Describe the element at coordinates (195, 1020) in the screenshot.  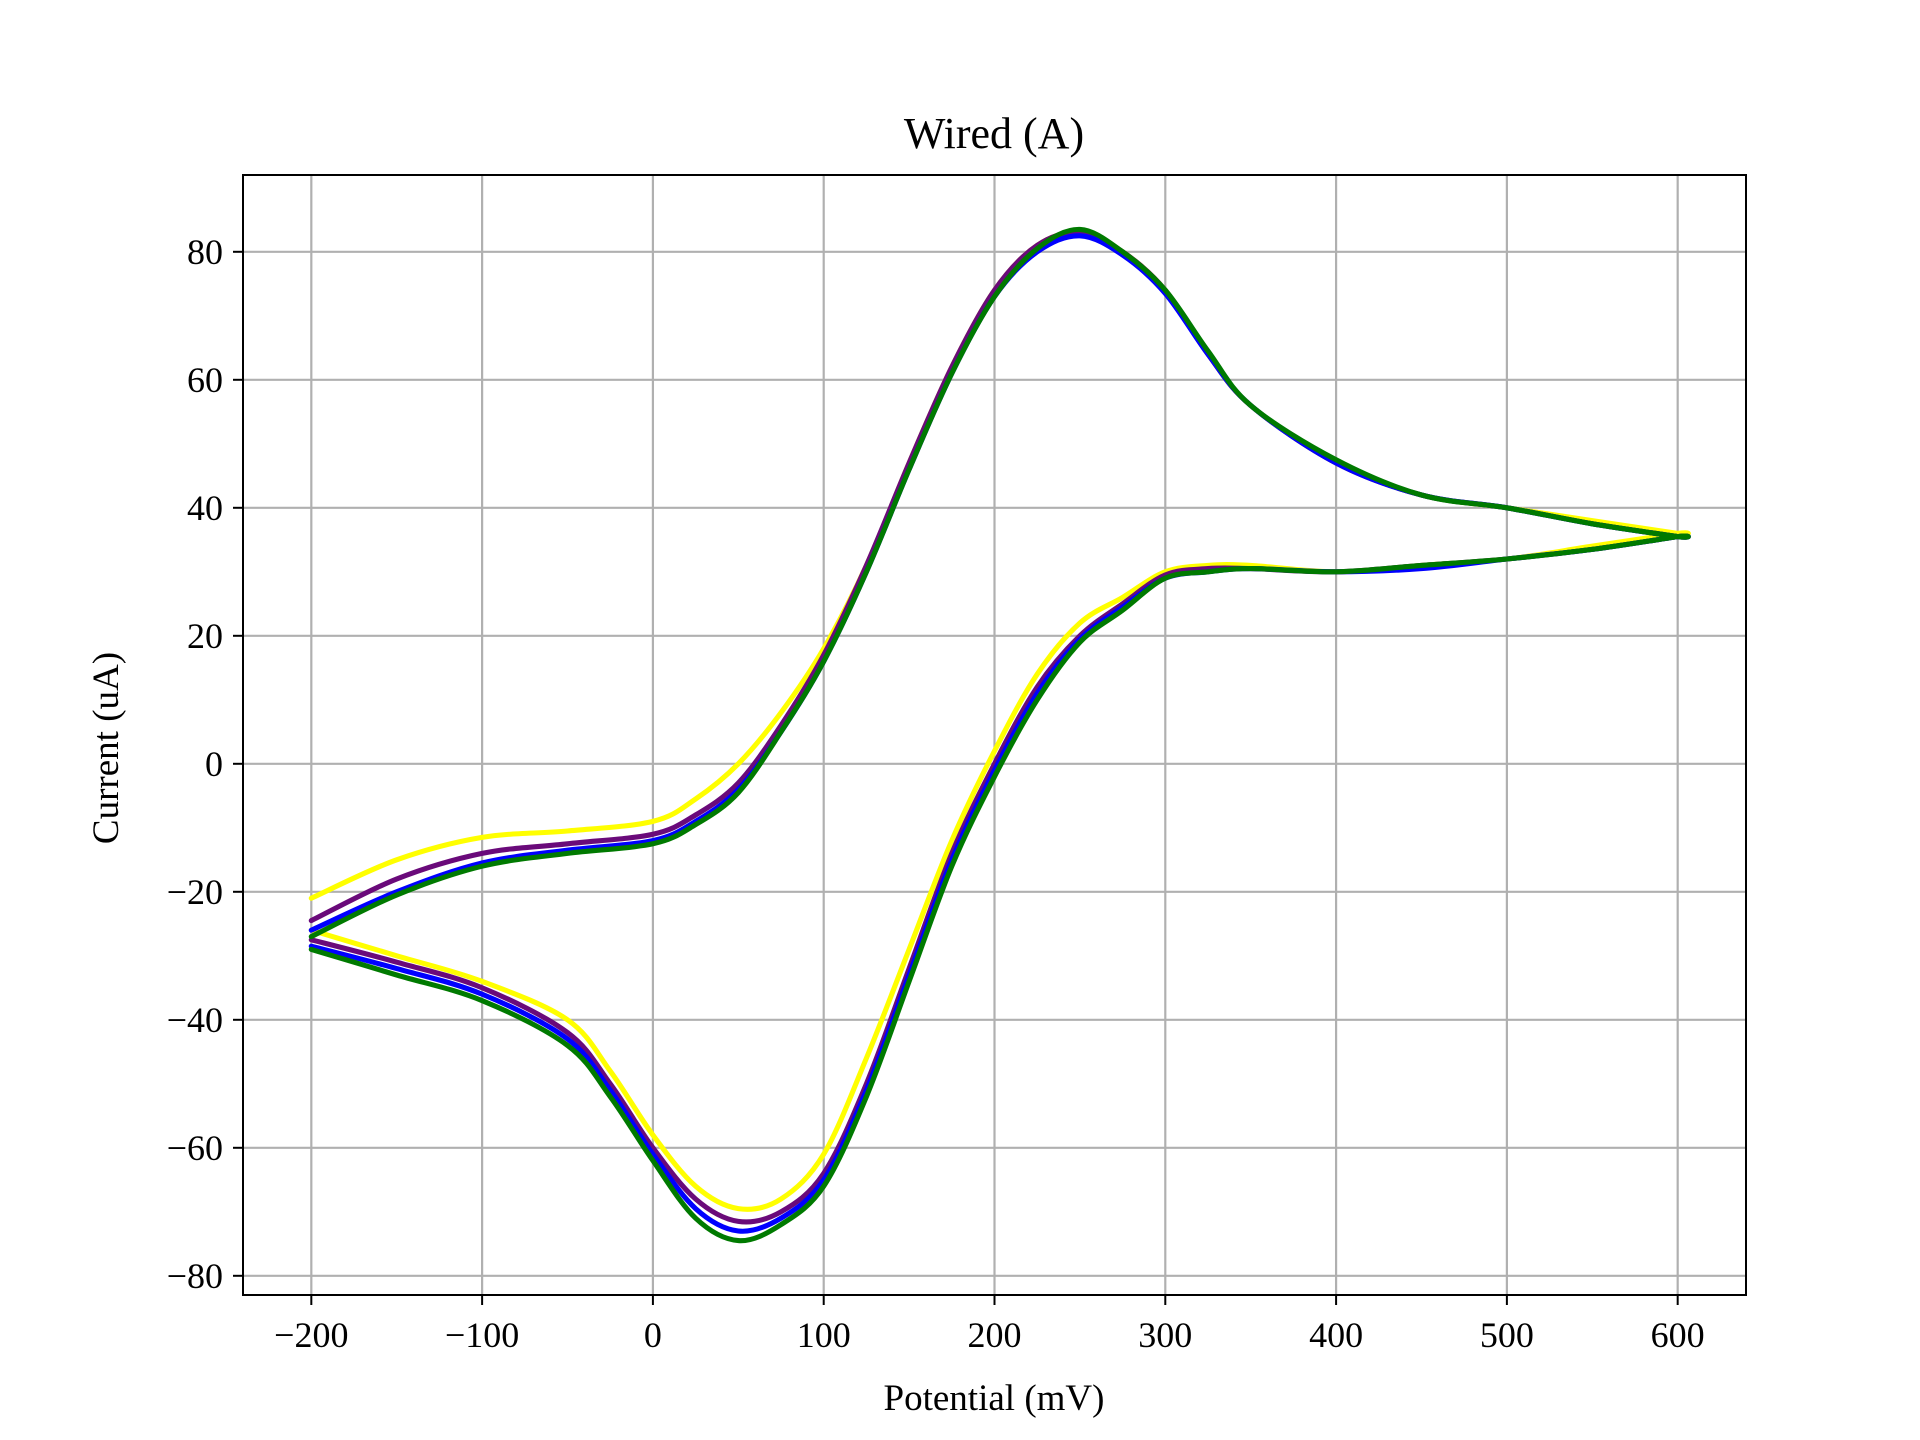
I see `y-tick-label: −40` at that location.